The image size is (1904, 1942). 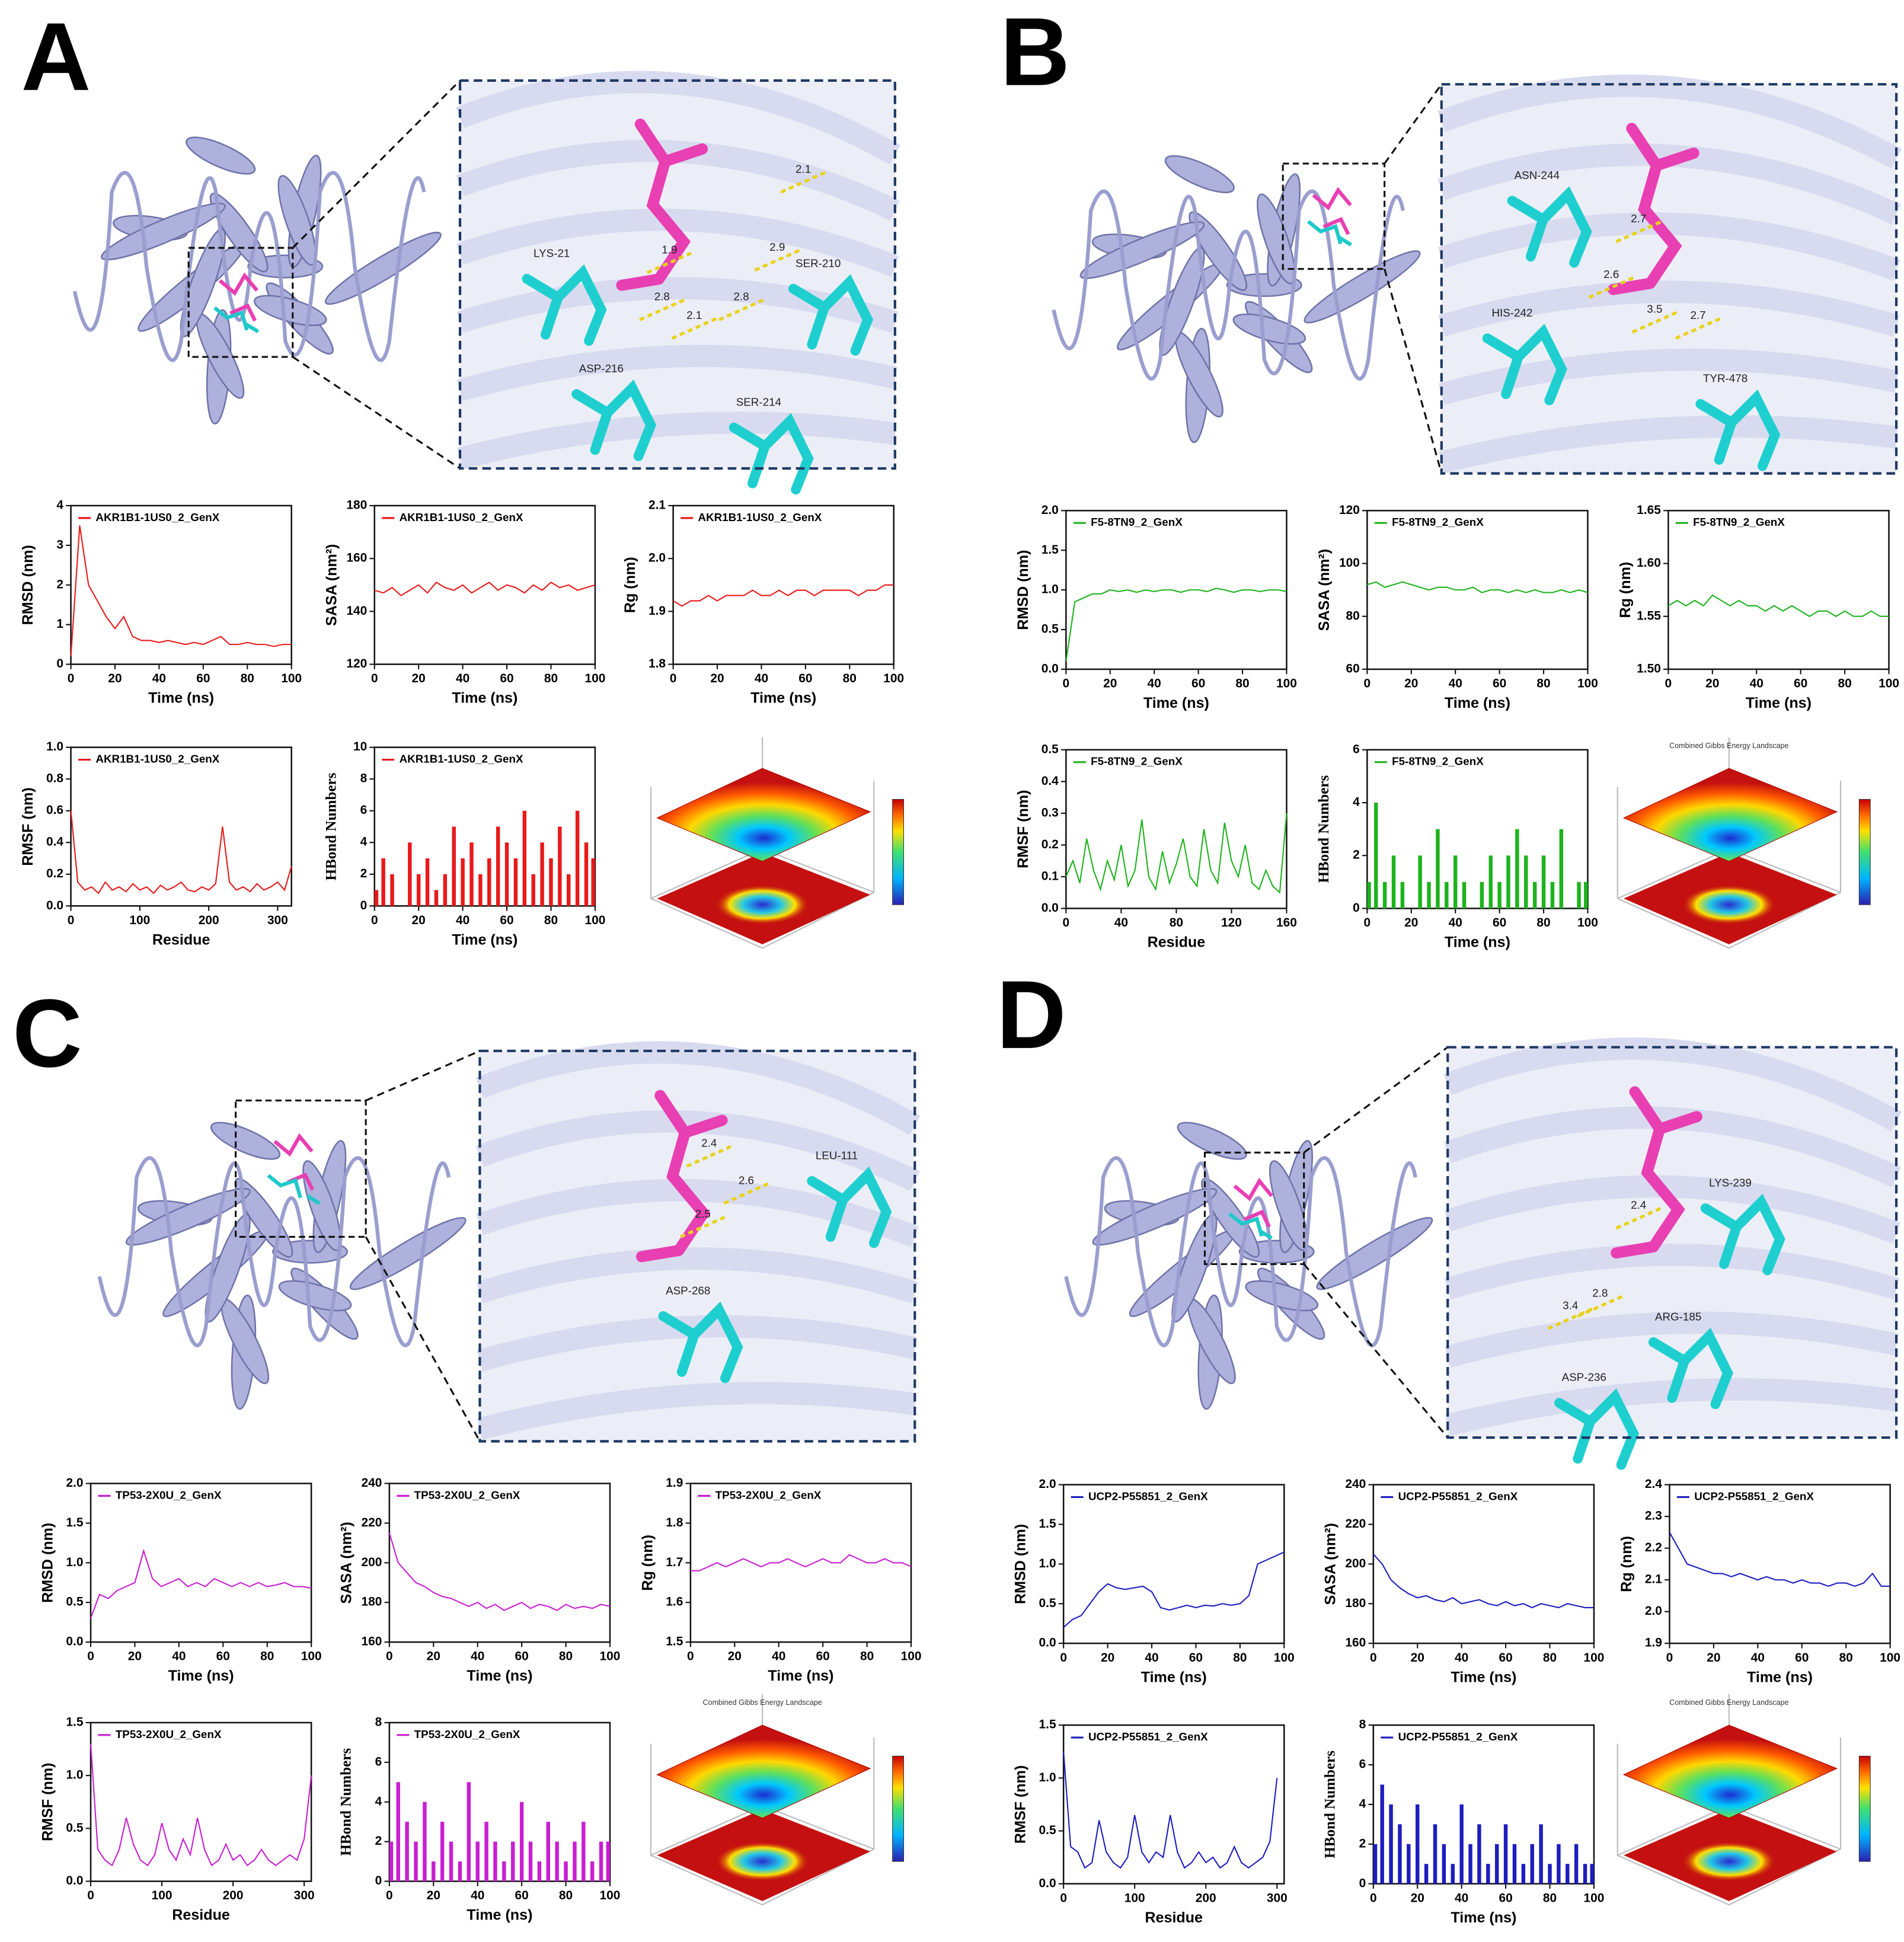 What do you see at coordinates (657, 611) in the screenshot?
I see `y-tick-label: 1.9` at bounding box center [657, 611].